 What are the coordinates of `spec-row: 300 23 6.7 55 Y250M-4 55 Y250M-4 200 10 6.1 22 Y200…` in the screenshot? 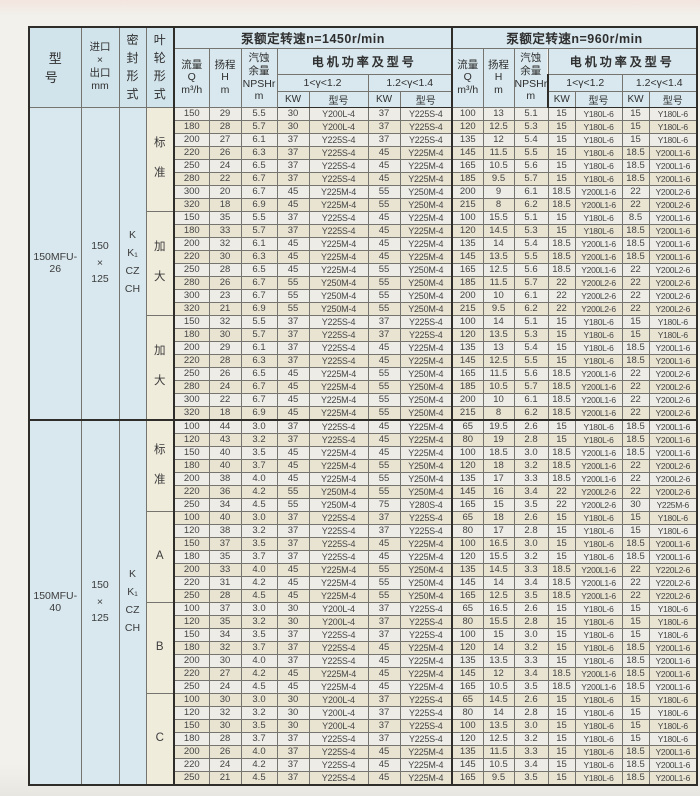 It's located at (363, 295).